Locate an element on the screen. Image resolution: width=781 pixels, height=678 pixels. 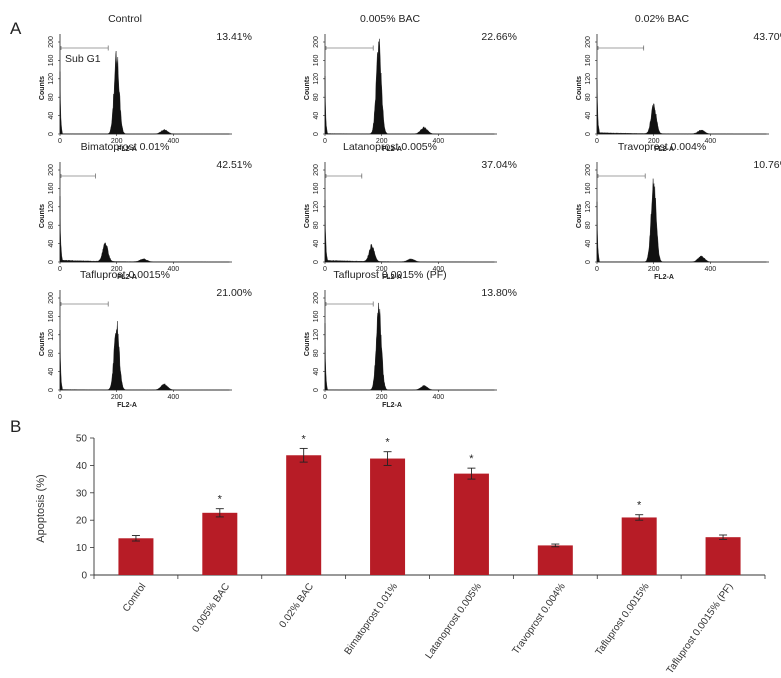
bar-y-tick: 50 is located at coordinates (82, 439).